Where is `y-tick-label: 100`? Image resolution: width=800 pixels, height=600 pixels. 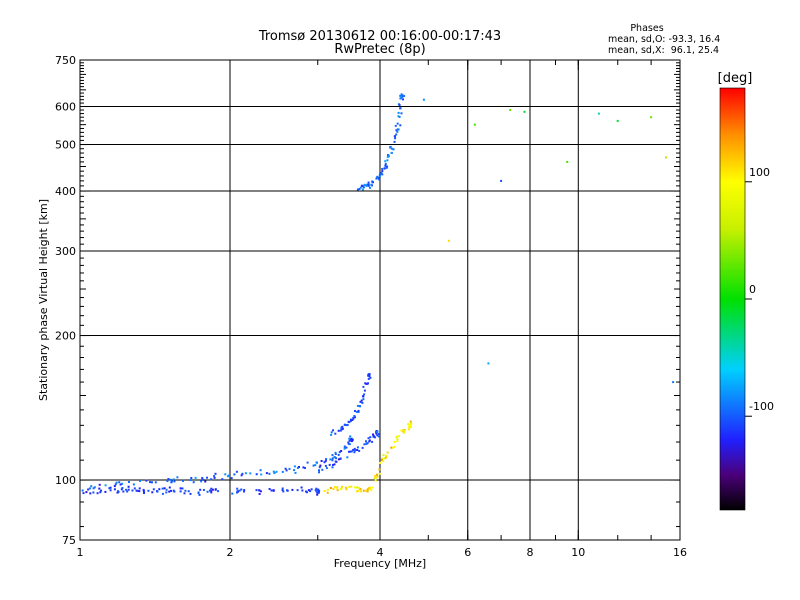 y-tick-label: 100 is located at coordinates (65, 480).